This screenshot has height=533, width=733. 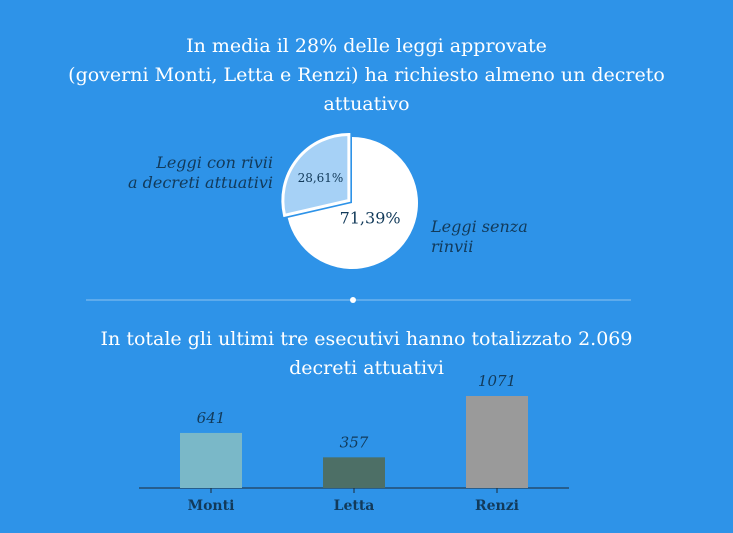 I want to click on bar-monti, so click(x=211, y=460).